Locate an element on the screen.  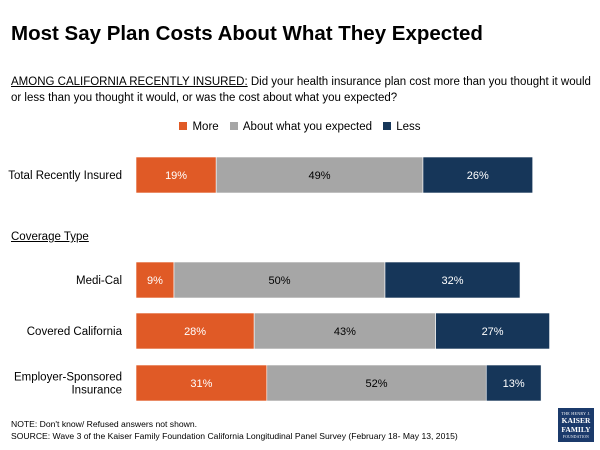
bar-less-employer-sponsored-insurance is located at coordinates (513, 383).